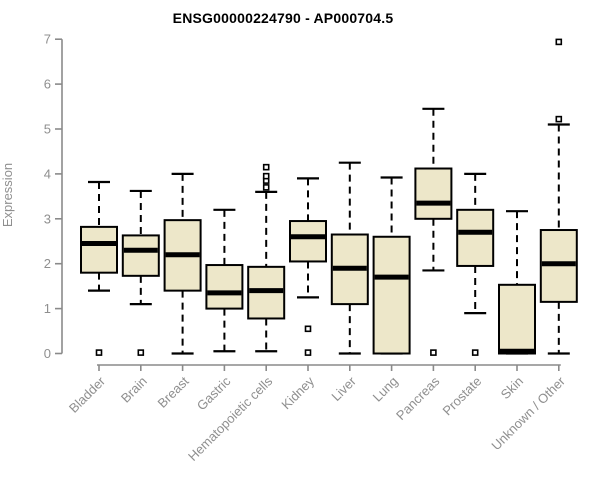  Describe the element at coordinates (418, 398) in the screenshot. I see `x-tick-label-pancreas: Pancreas` at that location.